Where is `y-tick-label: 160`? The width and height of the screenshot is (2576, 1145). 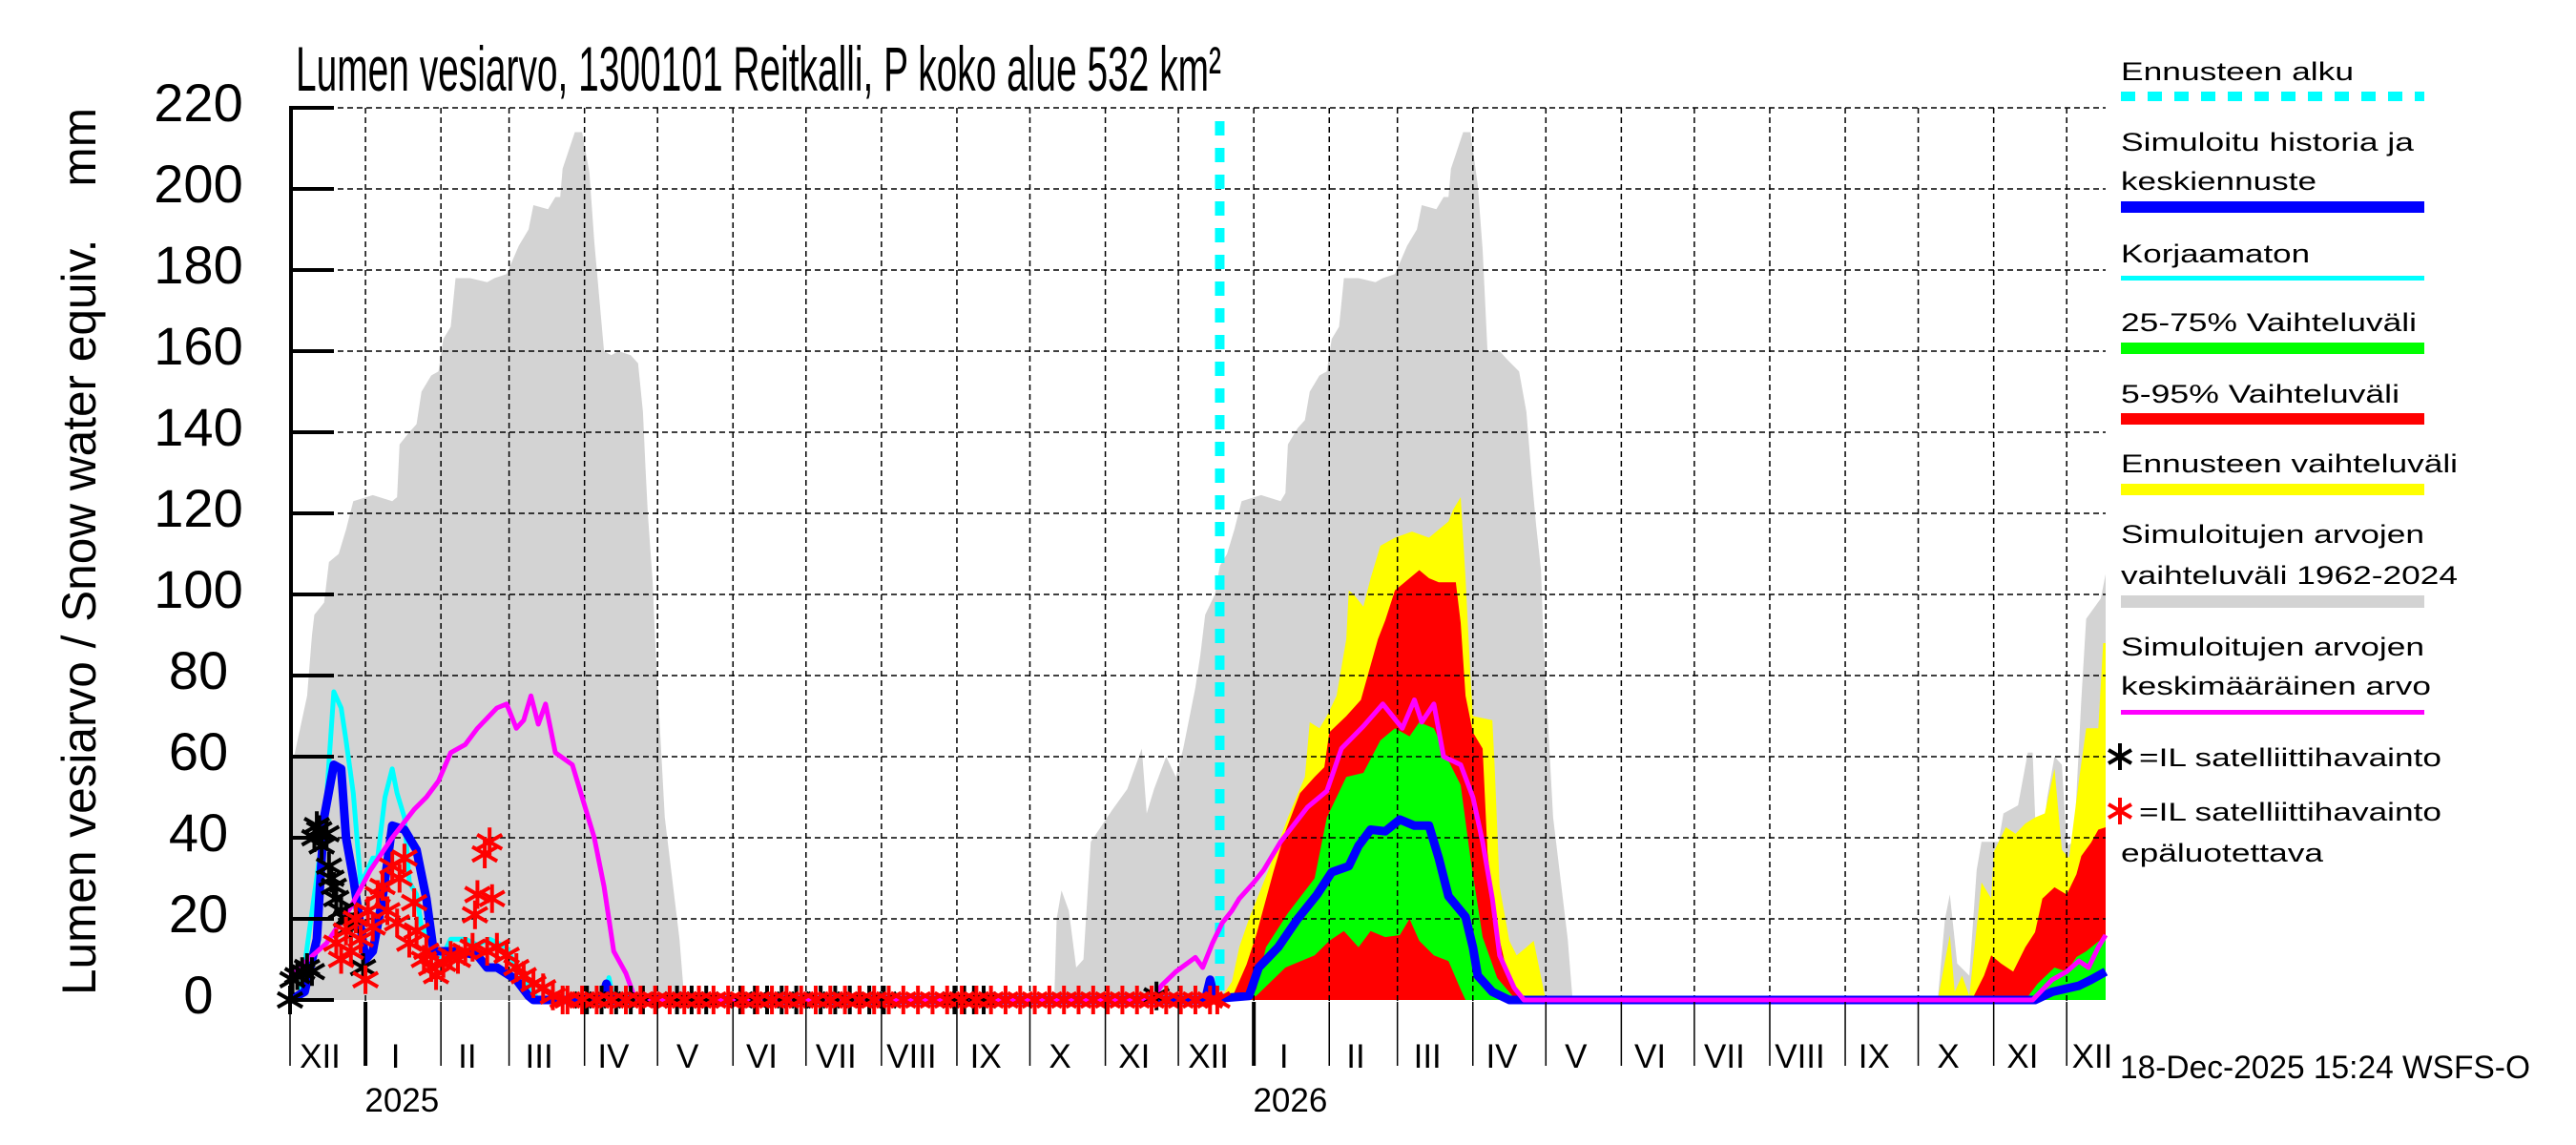 y-tick-label: 160 is located at coordinates (198, 346).